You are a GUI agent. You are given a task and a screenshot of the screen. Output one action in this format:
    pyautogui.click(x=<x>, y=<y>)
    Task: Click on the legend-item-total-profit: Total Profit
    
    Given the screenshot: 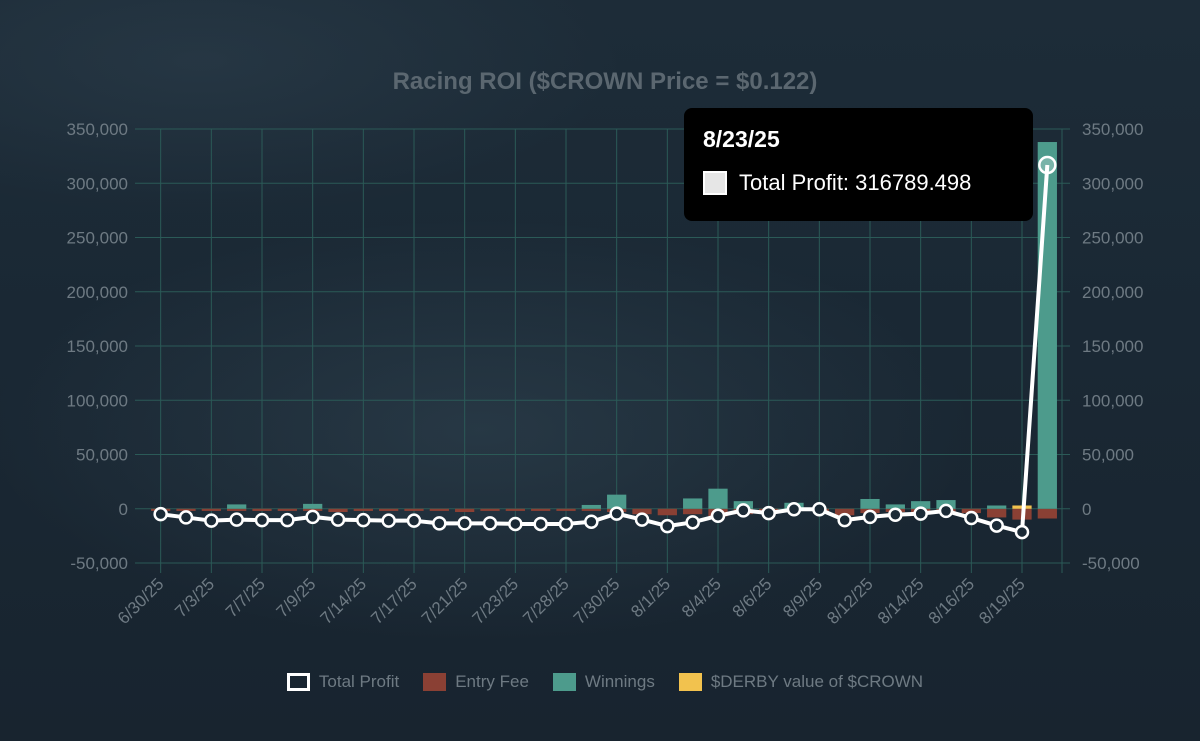 What is the action you would take?
    pyautogui.click(x=343, y=682)
    